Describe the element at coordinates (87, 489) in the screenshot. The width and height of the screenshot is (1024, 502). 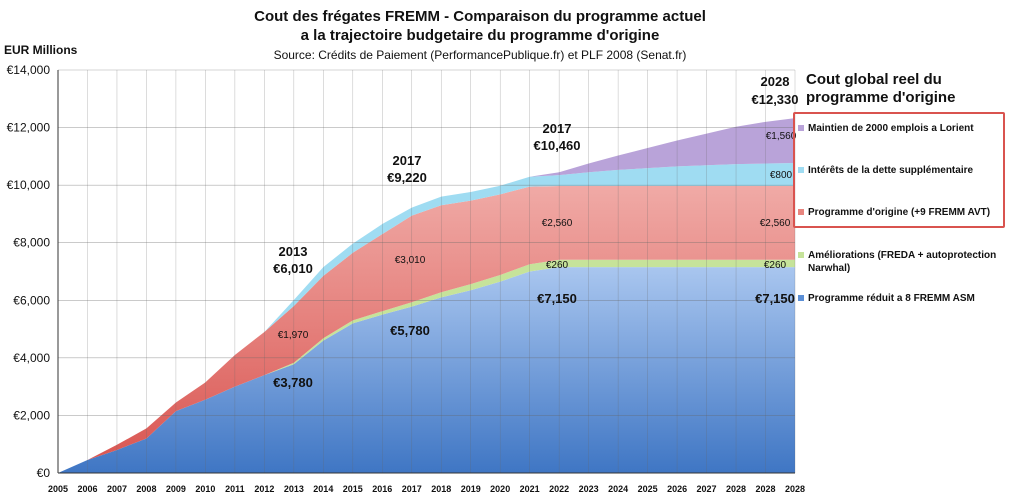
I see `x-tick-label: 2006` at that location.